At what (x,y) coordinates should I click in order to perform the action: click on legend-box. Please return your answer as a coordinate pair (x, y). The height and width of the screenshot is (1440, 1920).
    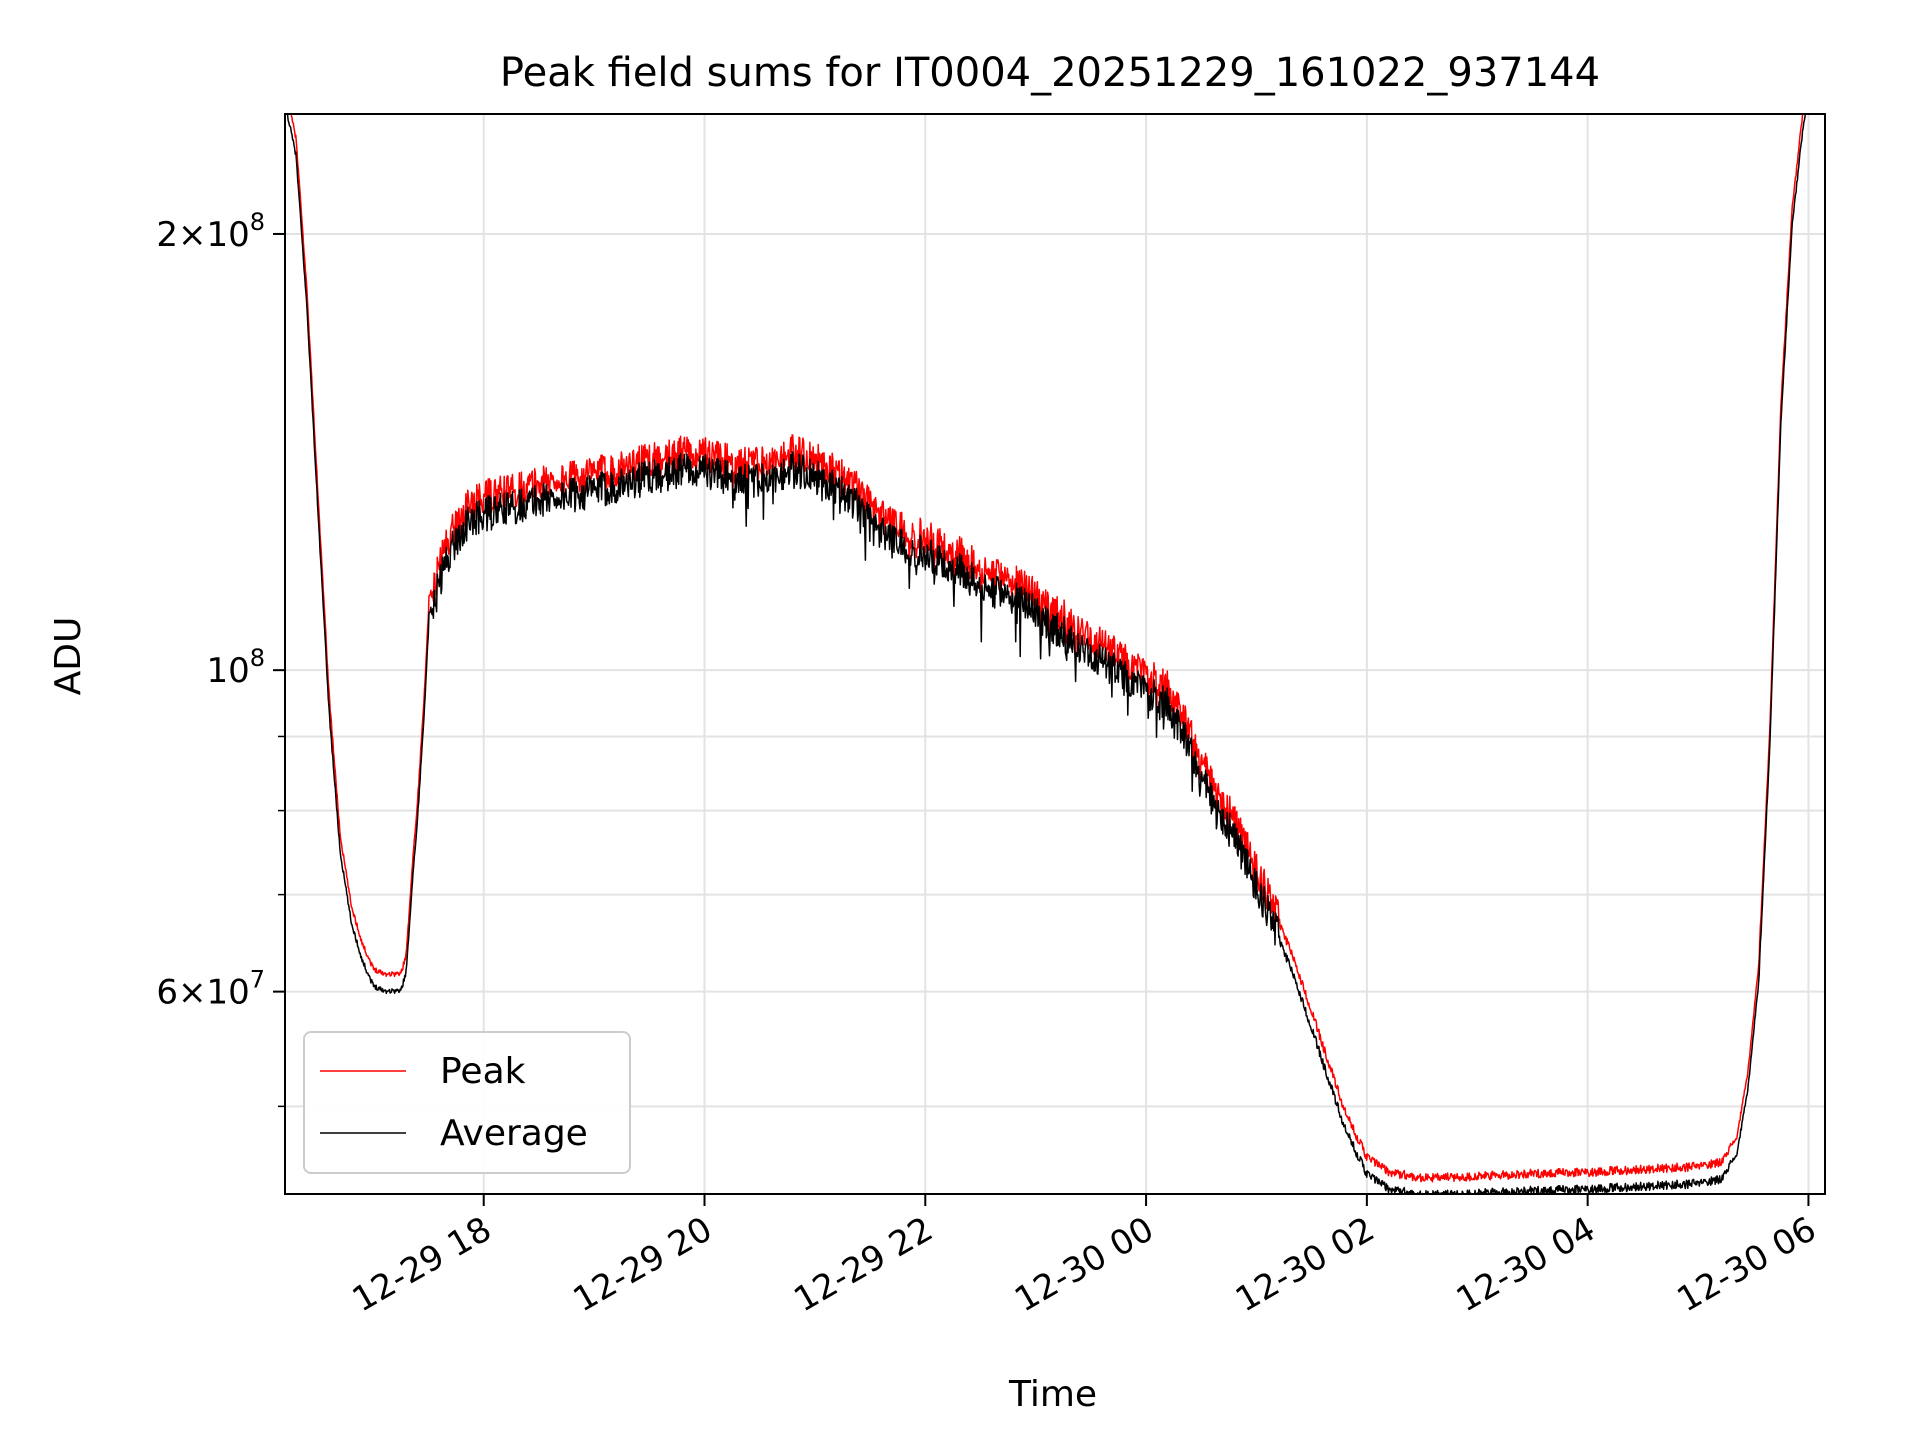
    Looking at the image, I should click on (467, 1102).